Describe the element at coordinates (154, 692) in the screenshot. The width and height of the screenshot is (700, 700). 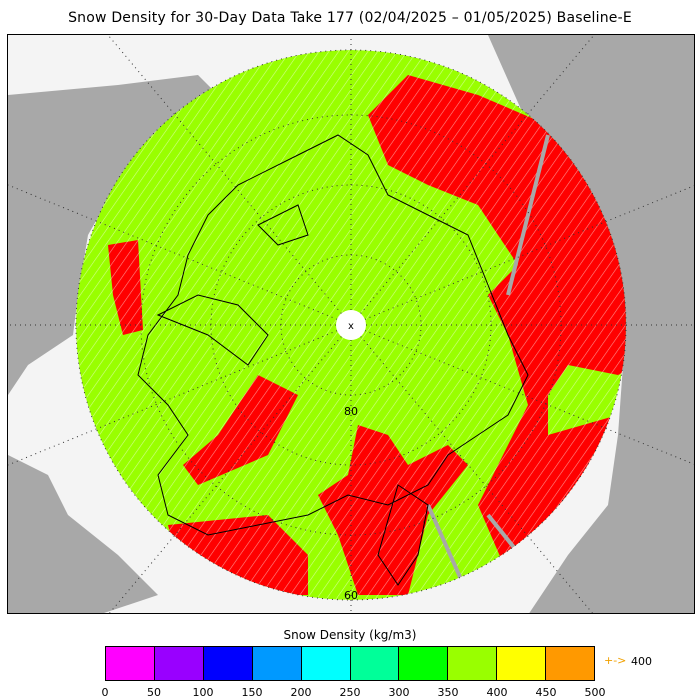
I see `colorbar-tick-label: 50` at that location.